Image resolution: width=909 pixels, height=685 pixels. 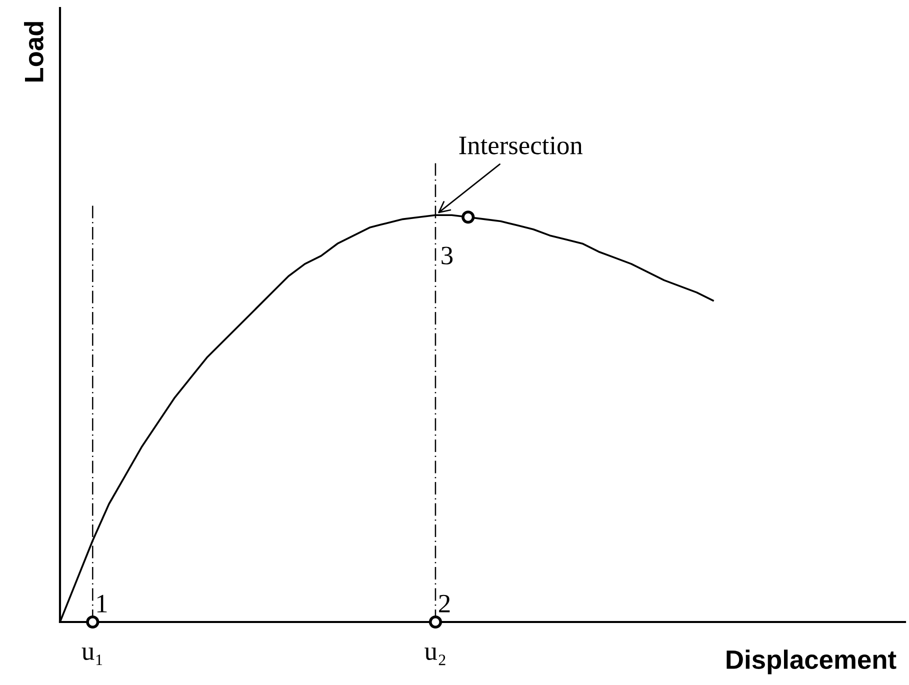 What do you see at coordinates (444, 603) in the screenshot?
I see `annotation: 2` at bounding box center [444, 603].